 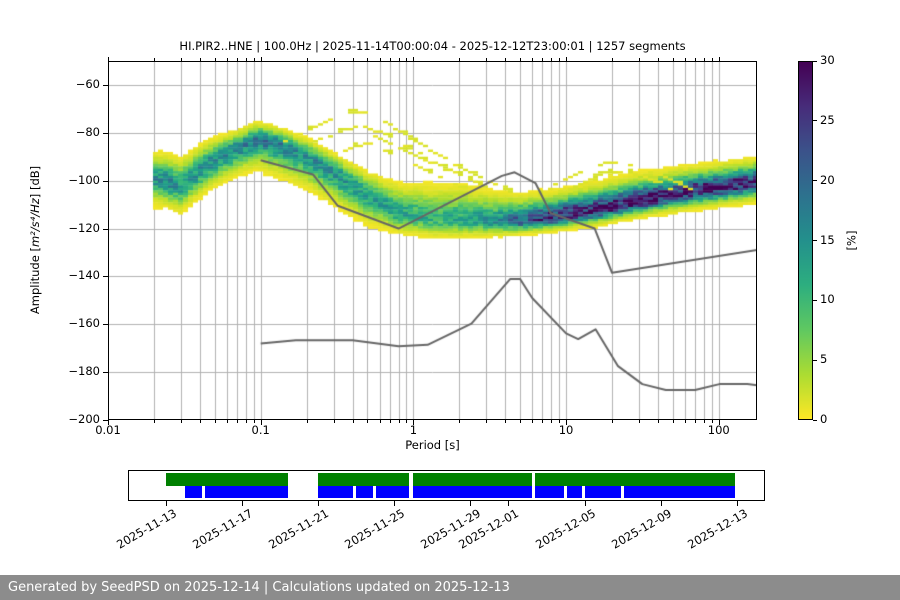 I want to click on y-tick-label: −200, so click(x=84, y=419).